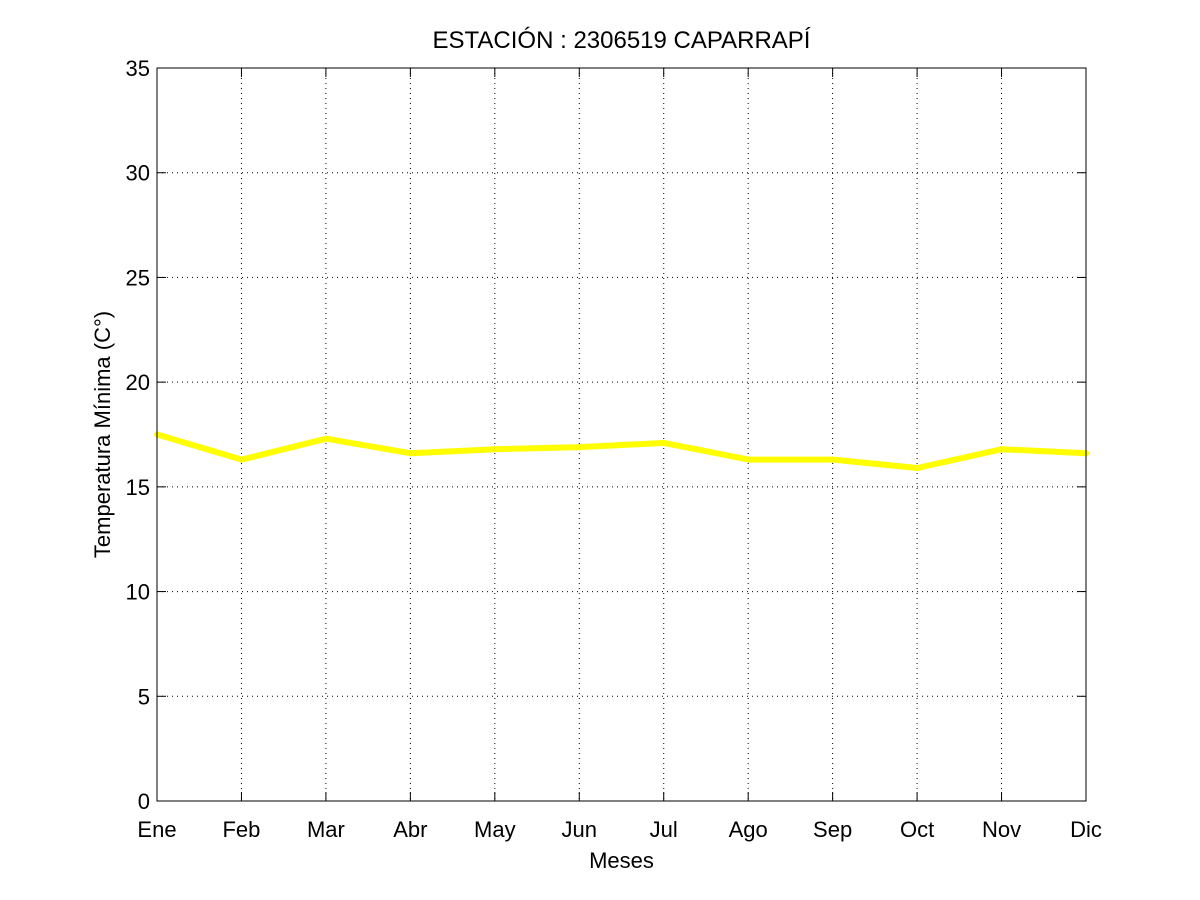  What do you see at coordinates (1001, 829) in the screenshot?
I see `x-tick-label: Nov` at bounding box center [1001, 829].